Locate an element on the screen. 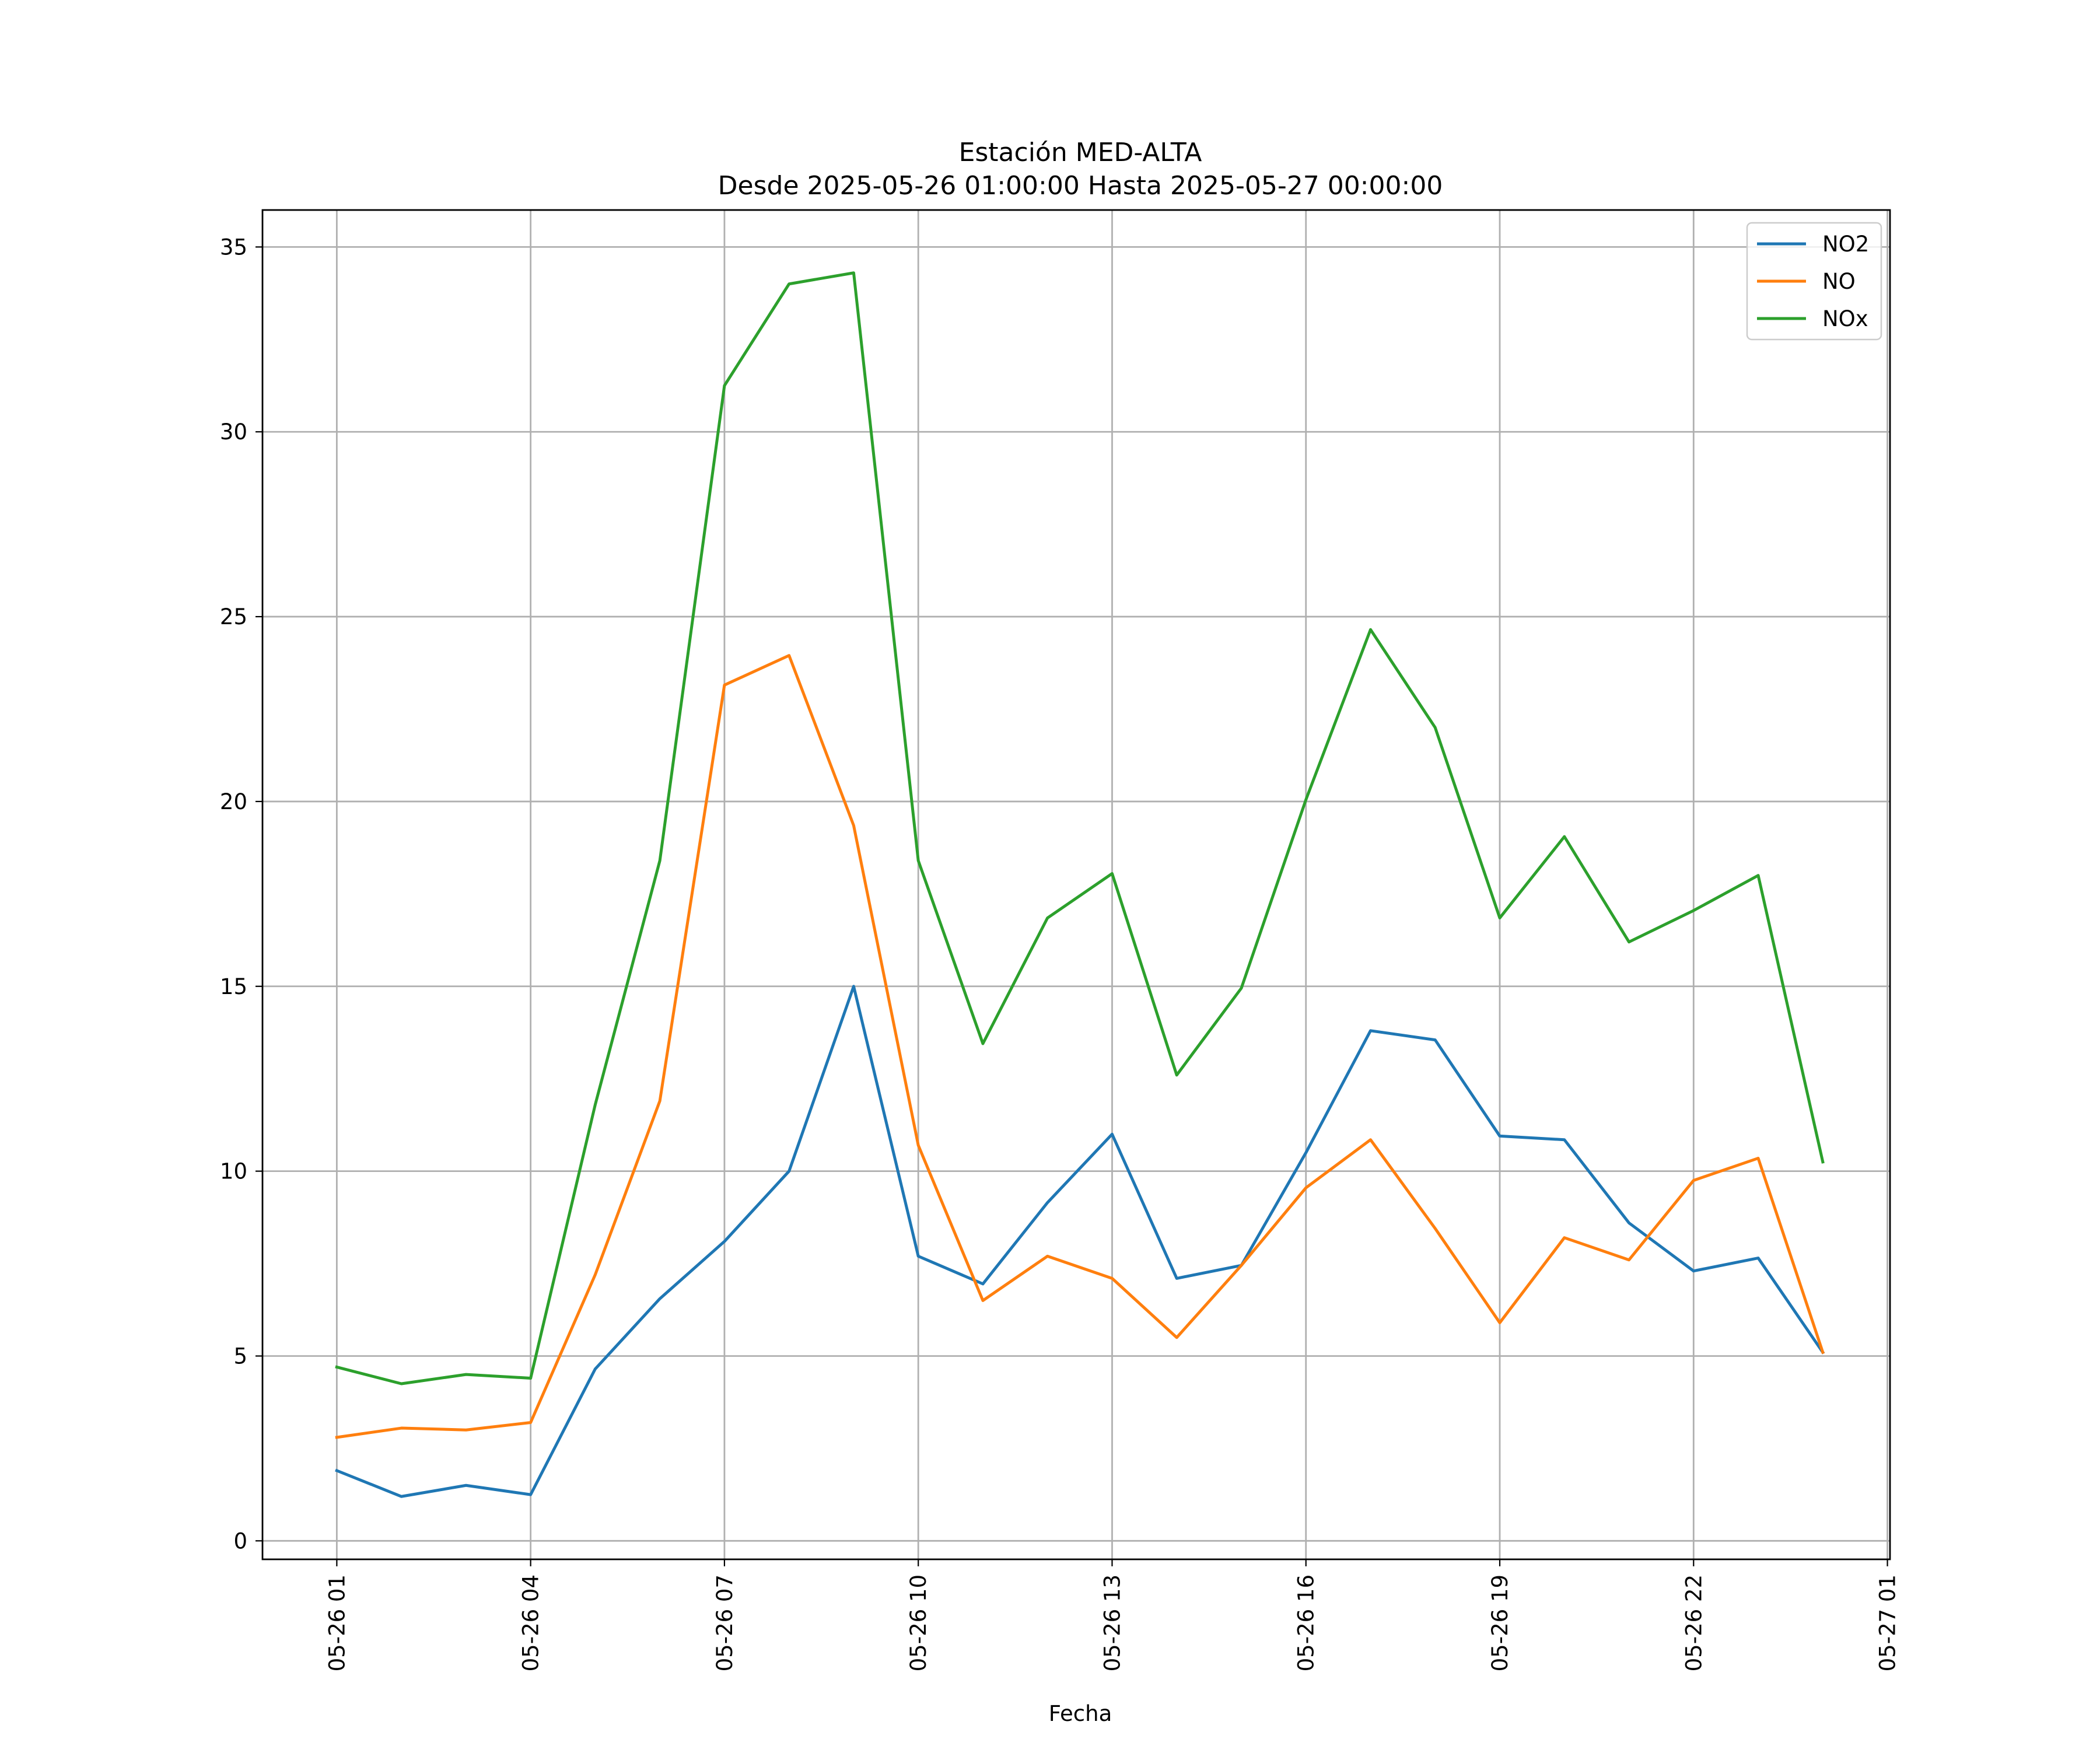 The image size is (2100, 1753). x-tick-label: 05-26 22 is located at coordinates (1693, 1622).